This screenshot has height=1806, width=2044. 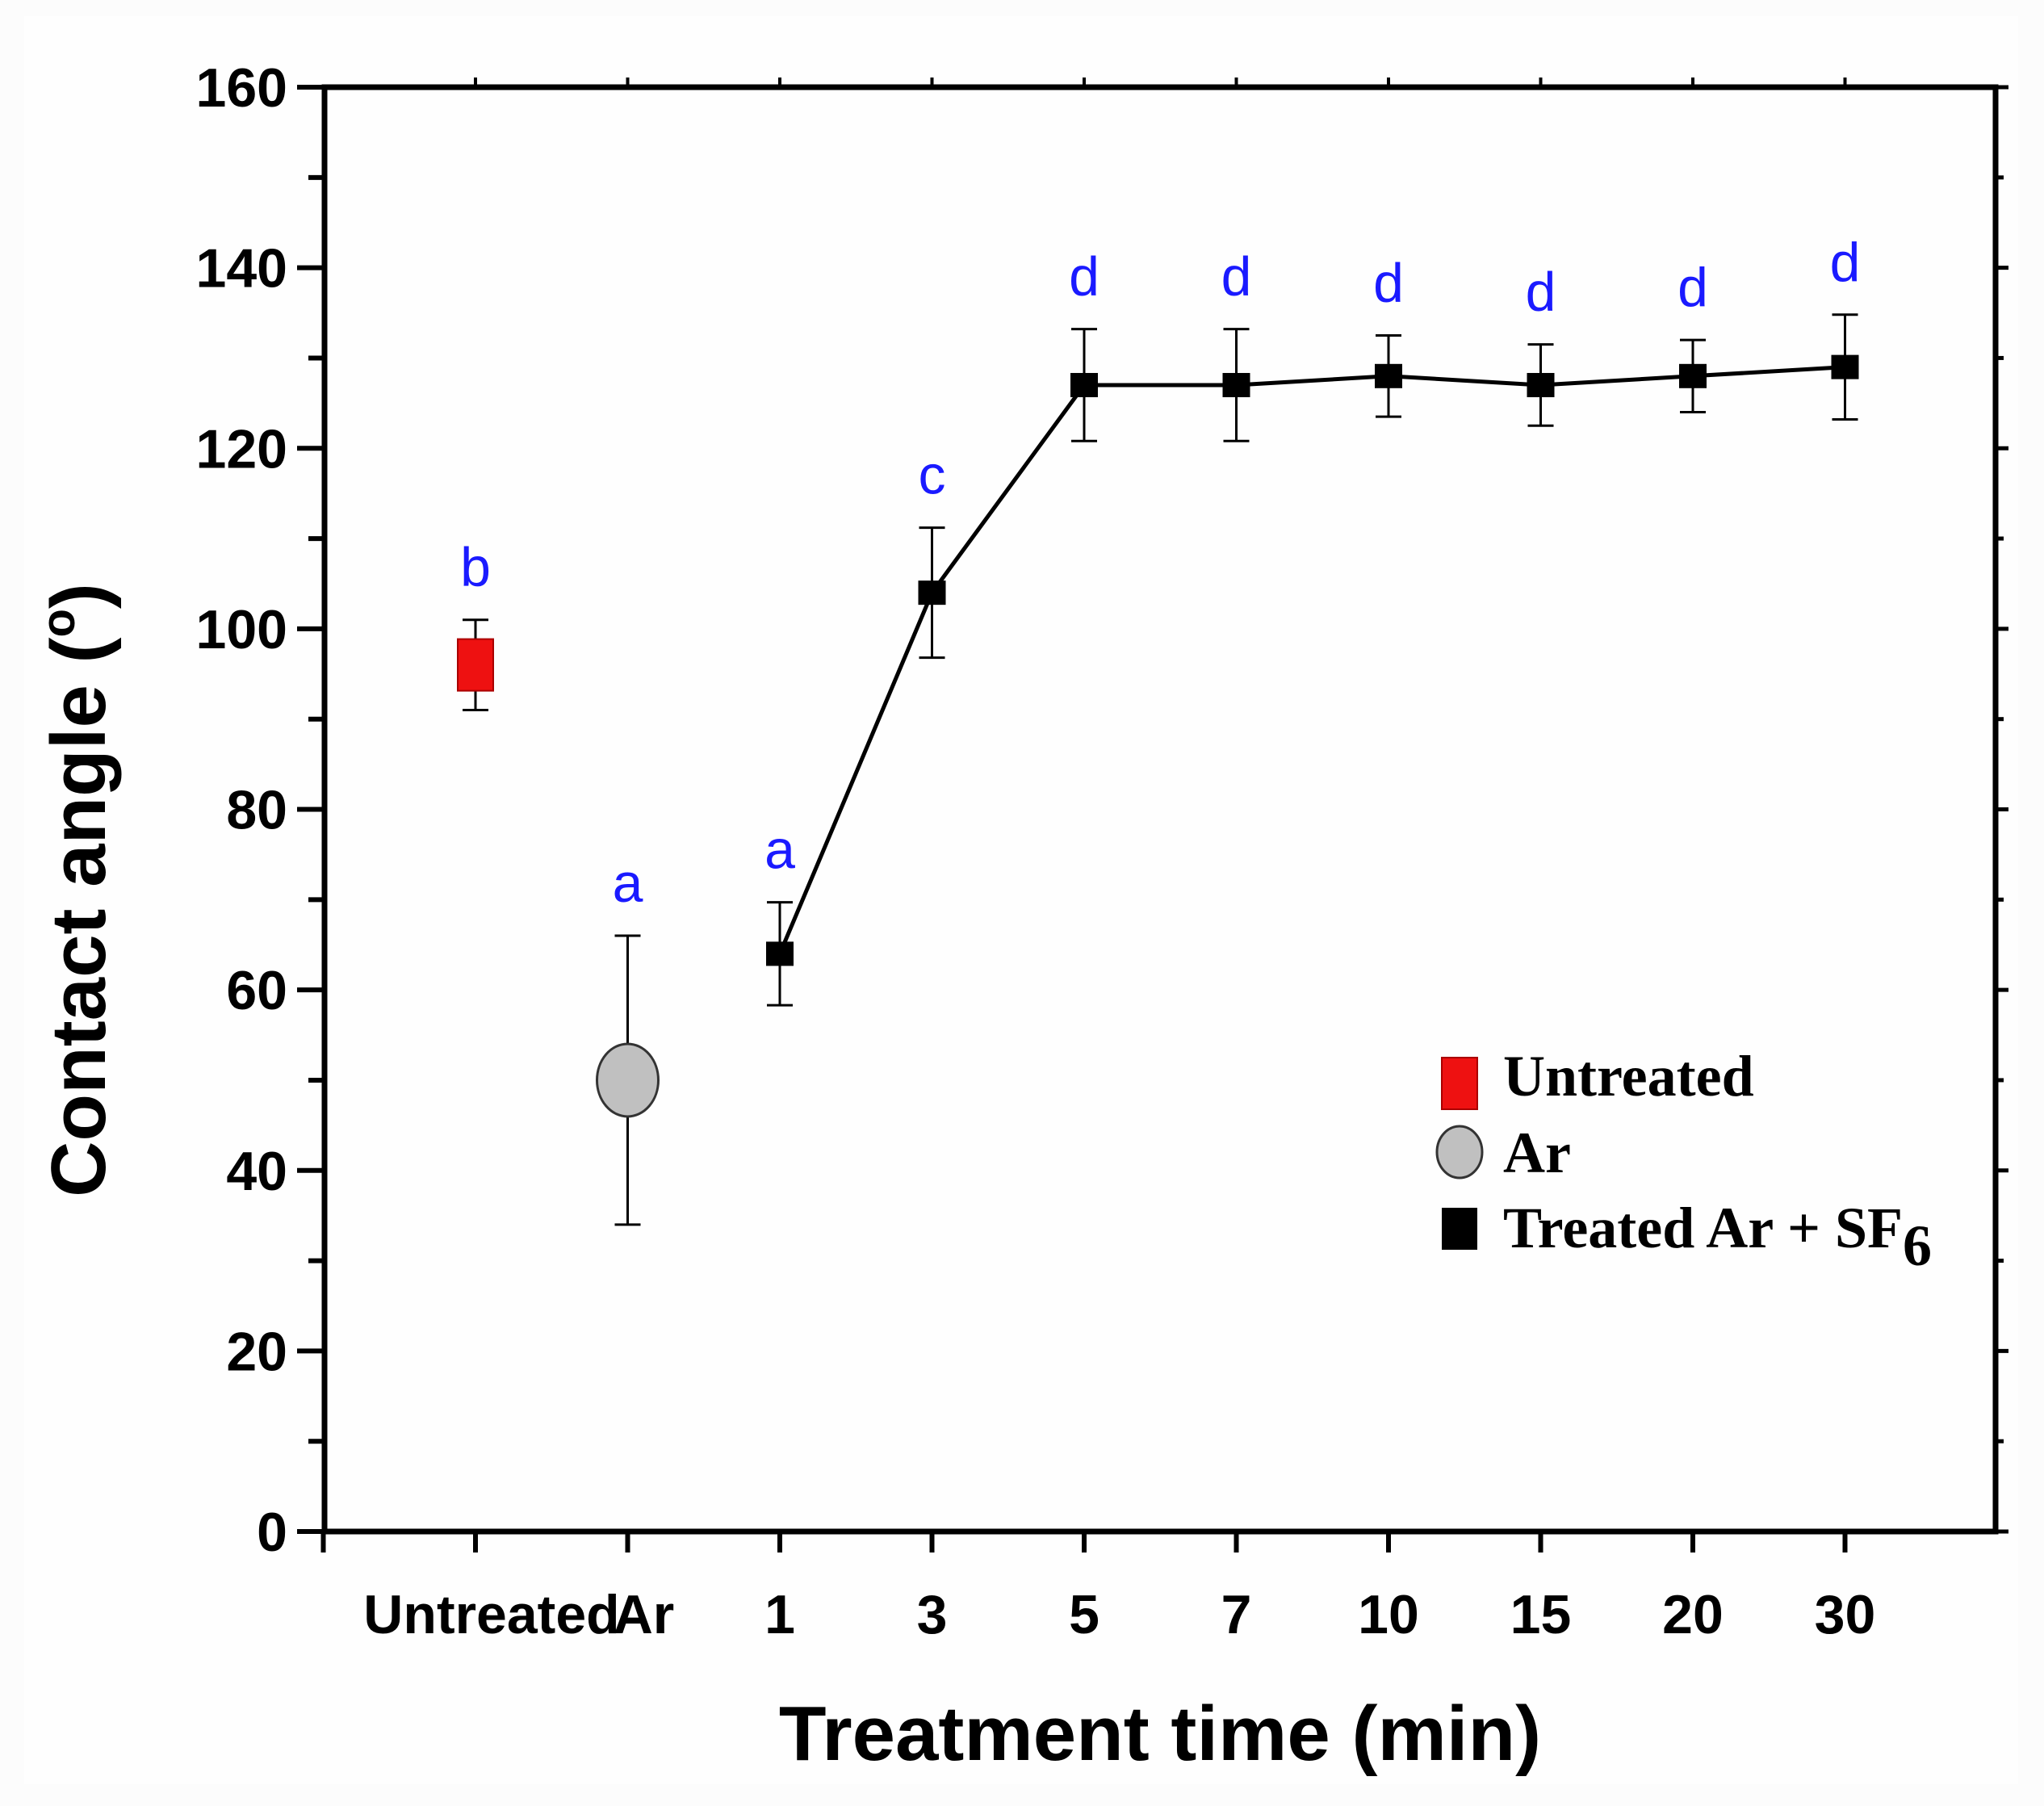 I want to click on y-tick-label: 60, so click(x=257, y=990).